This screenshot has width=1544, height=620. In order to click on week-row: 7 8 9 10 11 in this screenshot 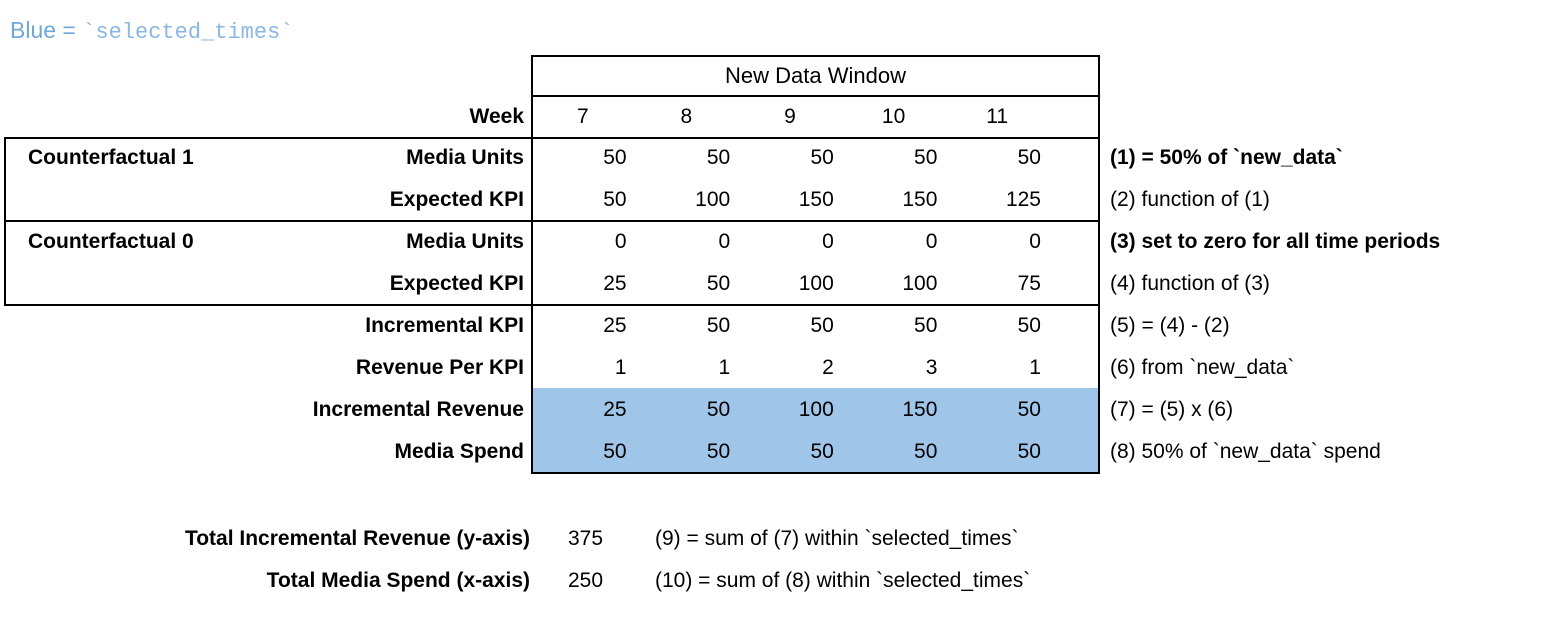, I will do `click(790, 116)`.